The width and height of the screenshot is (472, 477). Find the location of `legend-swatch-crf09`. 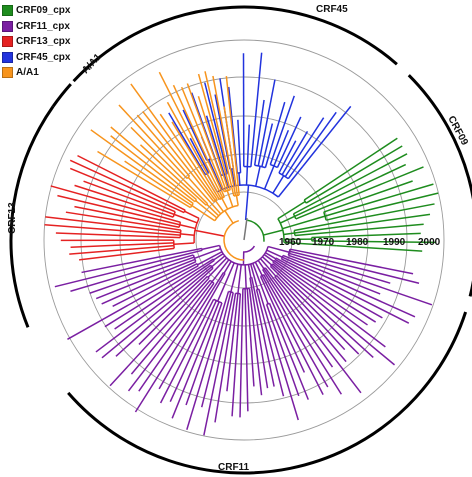

legend-swatch-crf09 is located at coordinates (7, 11).